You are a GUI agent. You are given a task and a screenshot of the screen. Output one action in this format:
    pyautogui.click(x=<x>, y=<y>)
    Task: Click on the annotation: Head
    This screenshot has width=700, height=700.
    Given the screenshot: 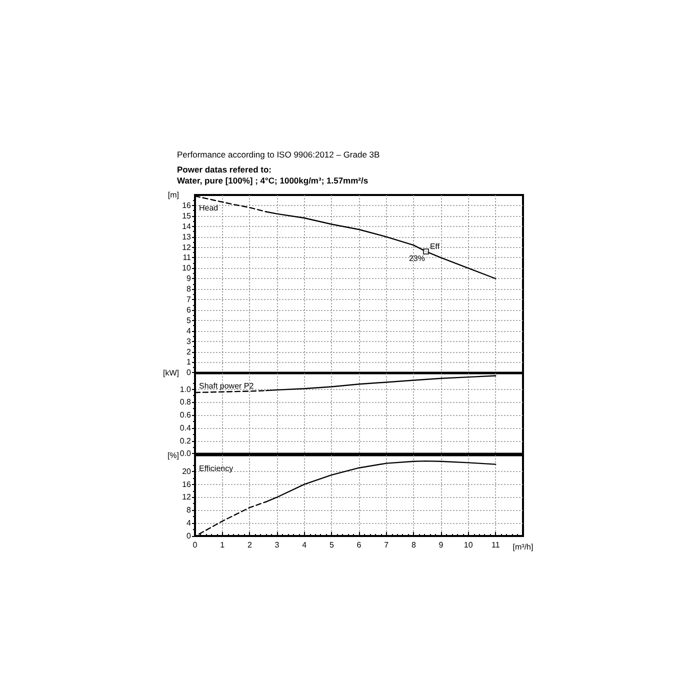 What is the action you would take?
    pyautogui.click(x=208, y=208)
    